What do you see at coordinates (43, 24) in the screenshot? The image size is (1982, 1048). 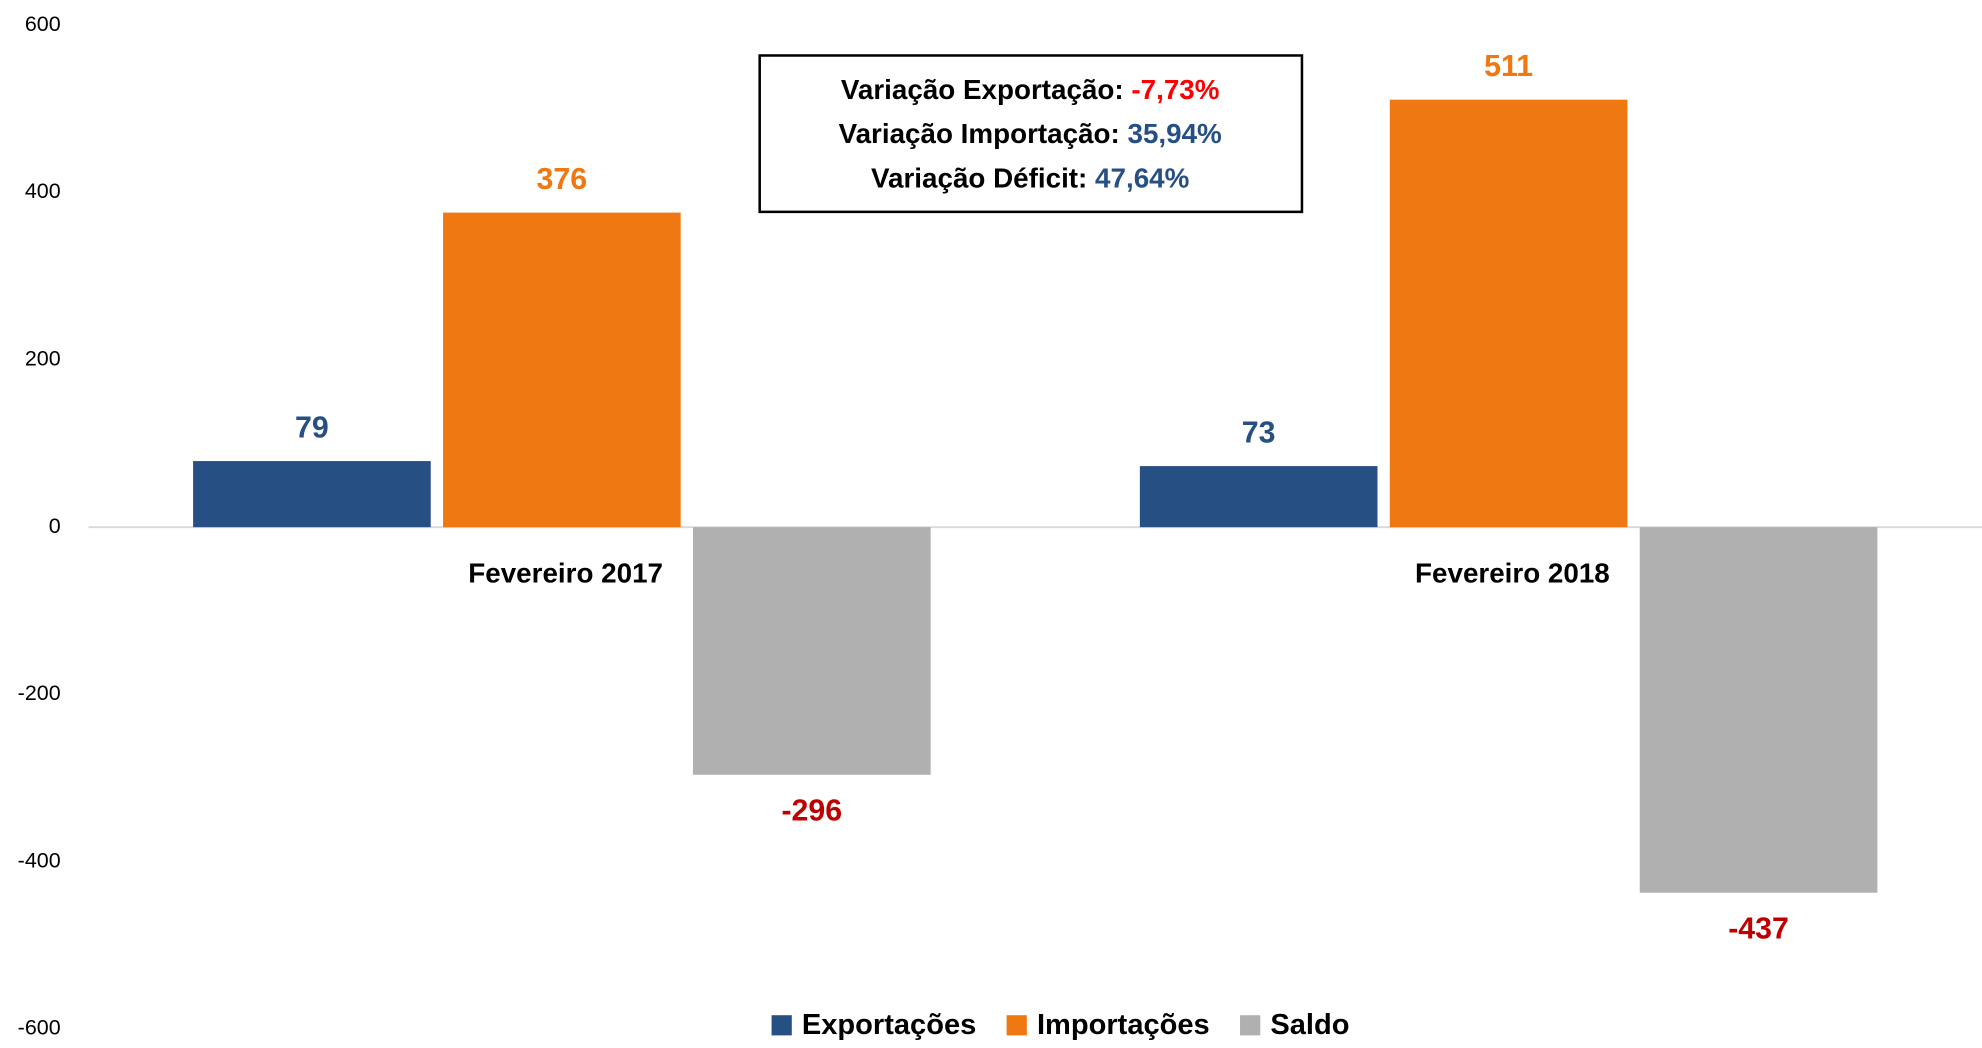 I see `y-tick-label: 600` at bounding box center [43, 24].